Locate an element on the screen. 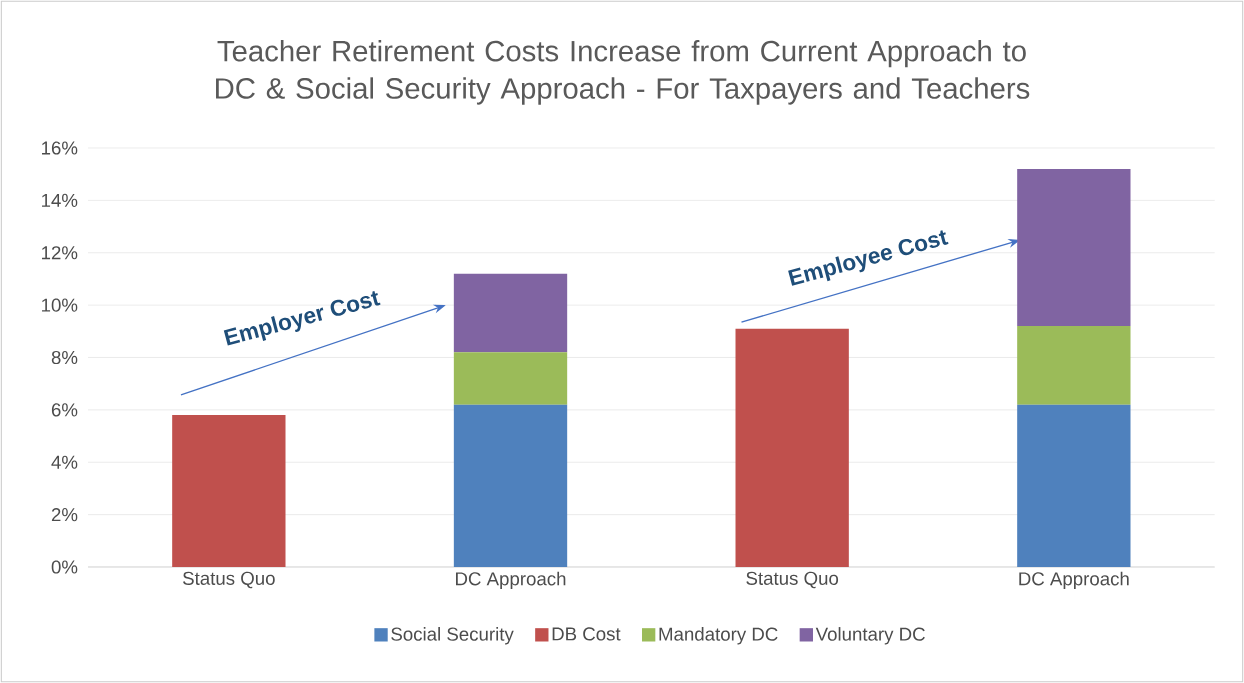  y-tick-label: 0% is located at coordinates (64, 567).